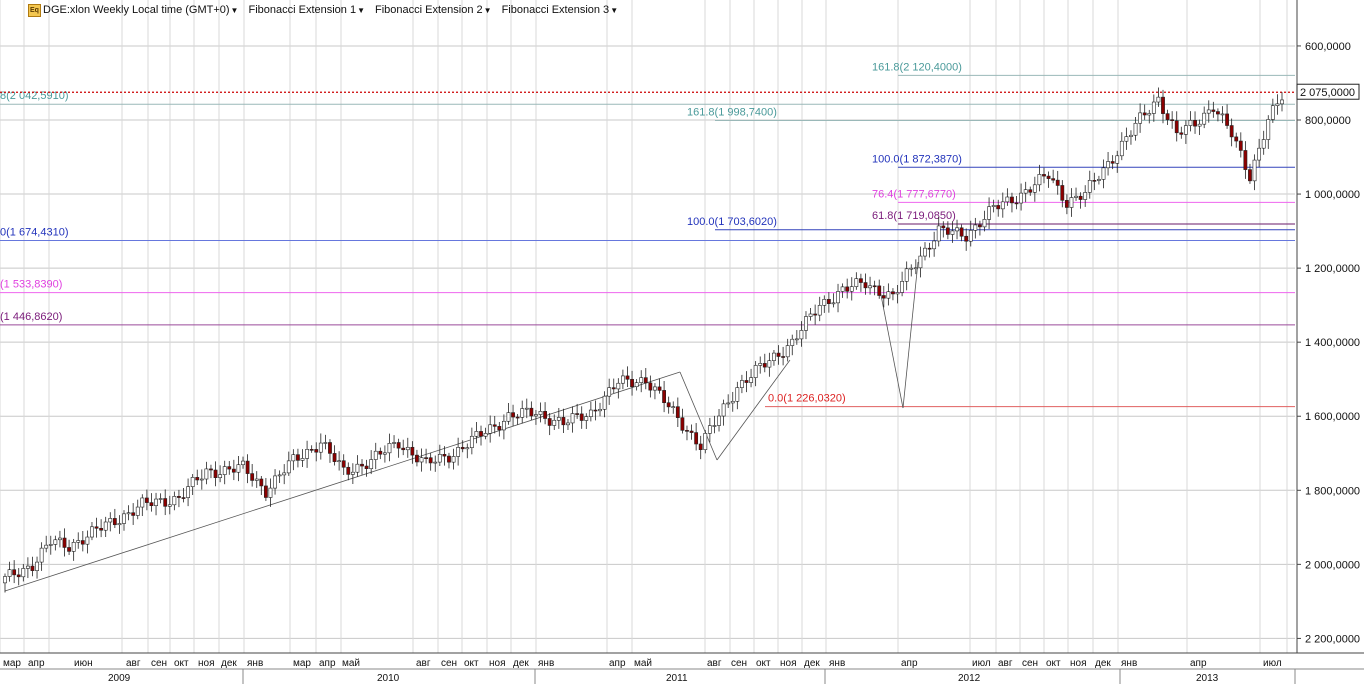 Image resolution: width=1364 pixels, height=684 pixels. What do you see at coordinates (1327, 93) in the screenshot?
I see `current-price-label: 2 075,0000` at bounding box center [1327, 93].